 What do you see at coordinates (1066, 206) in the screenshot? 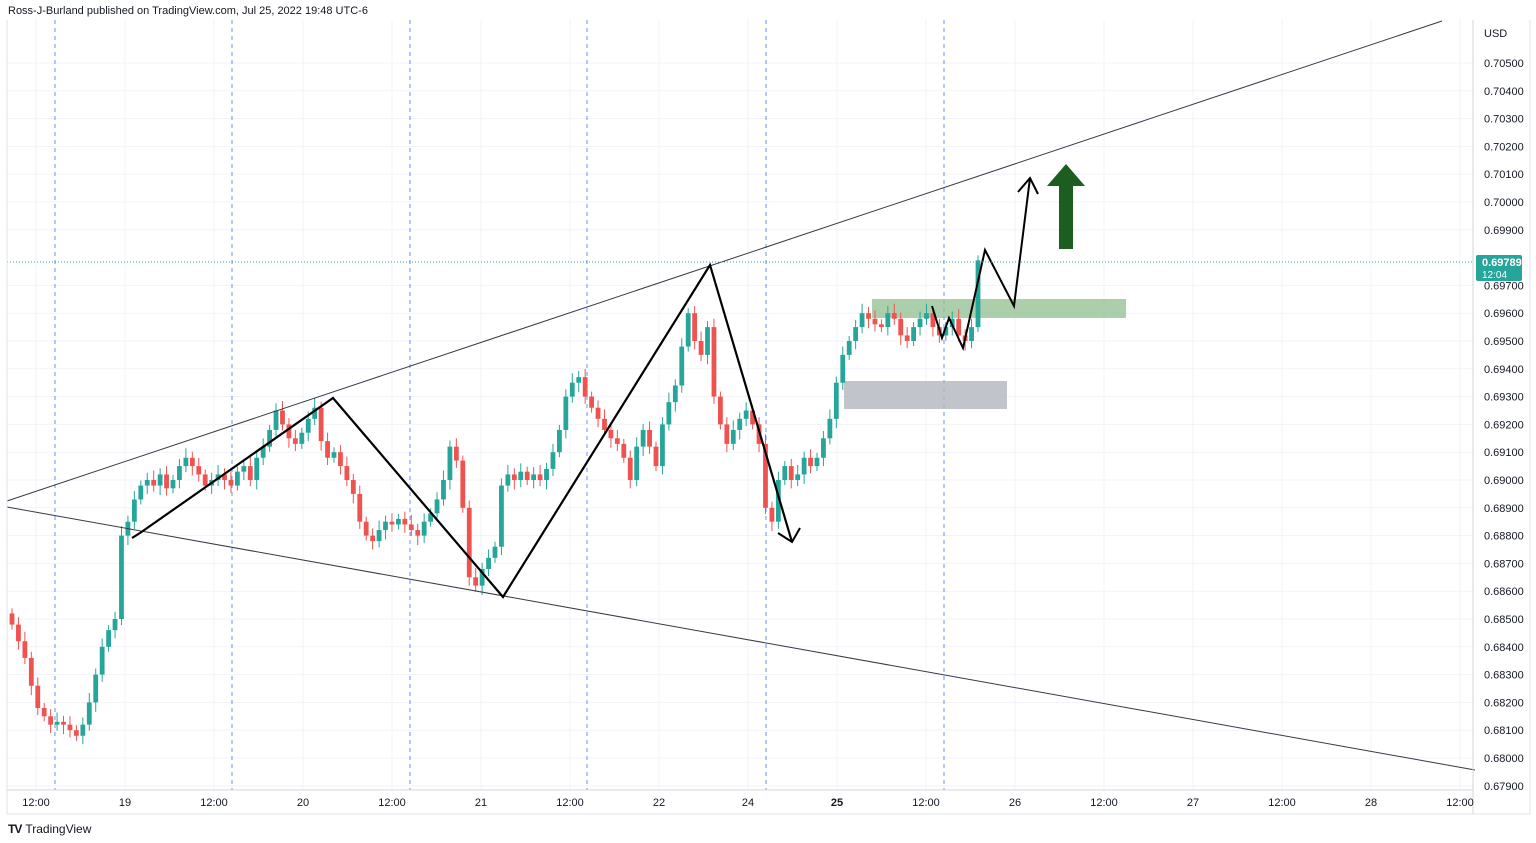
I see `up-arrow-icon` at bounding box center [1066, 206].